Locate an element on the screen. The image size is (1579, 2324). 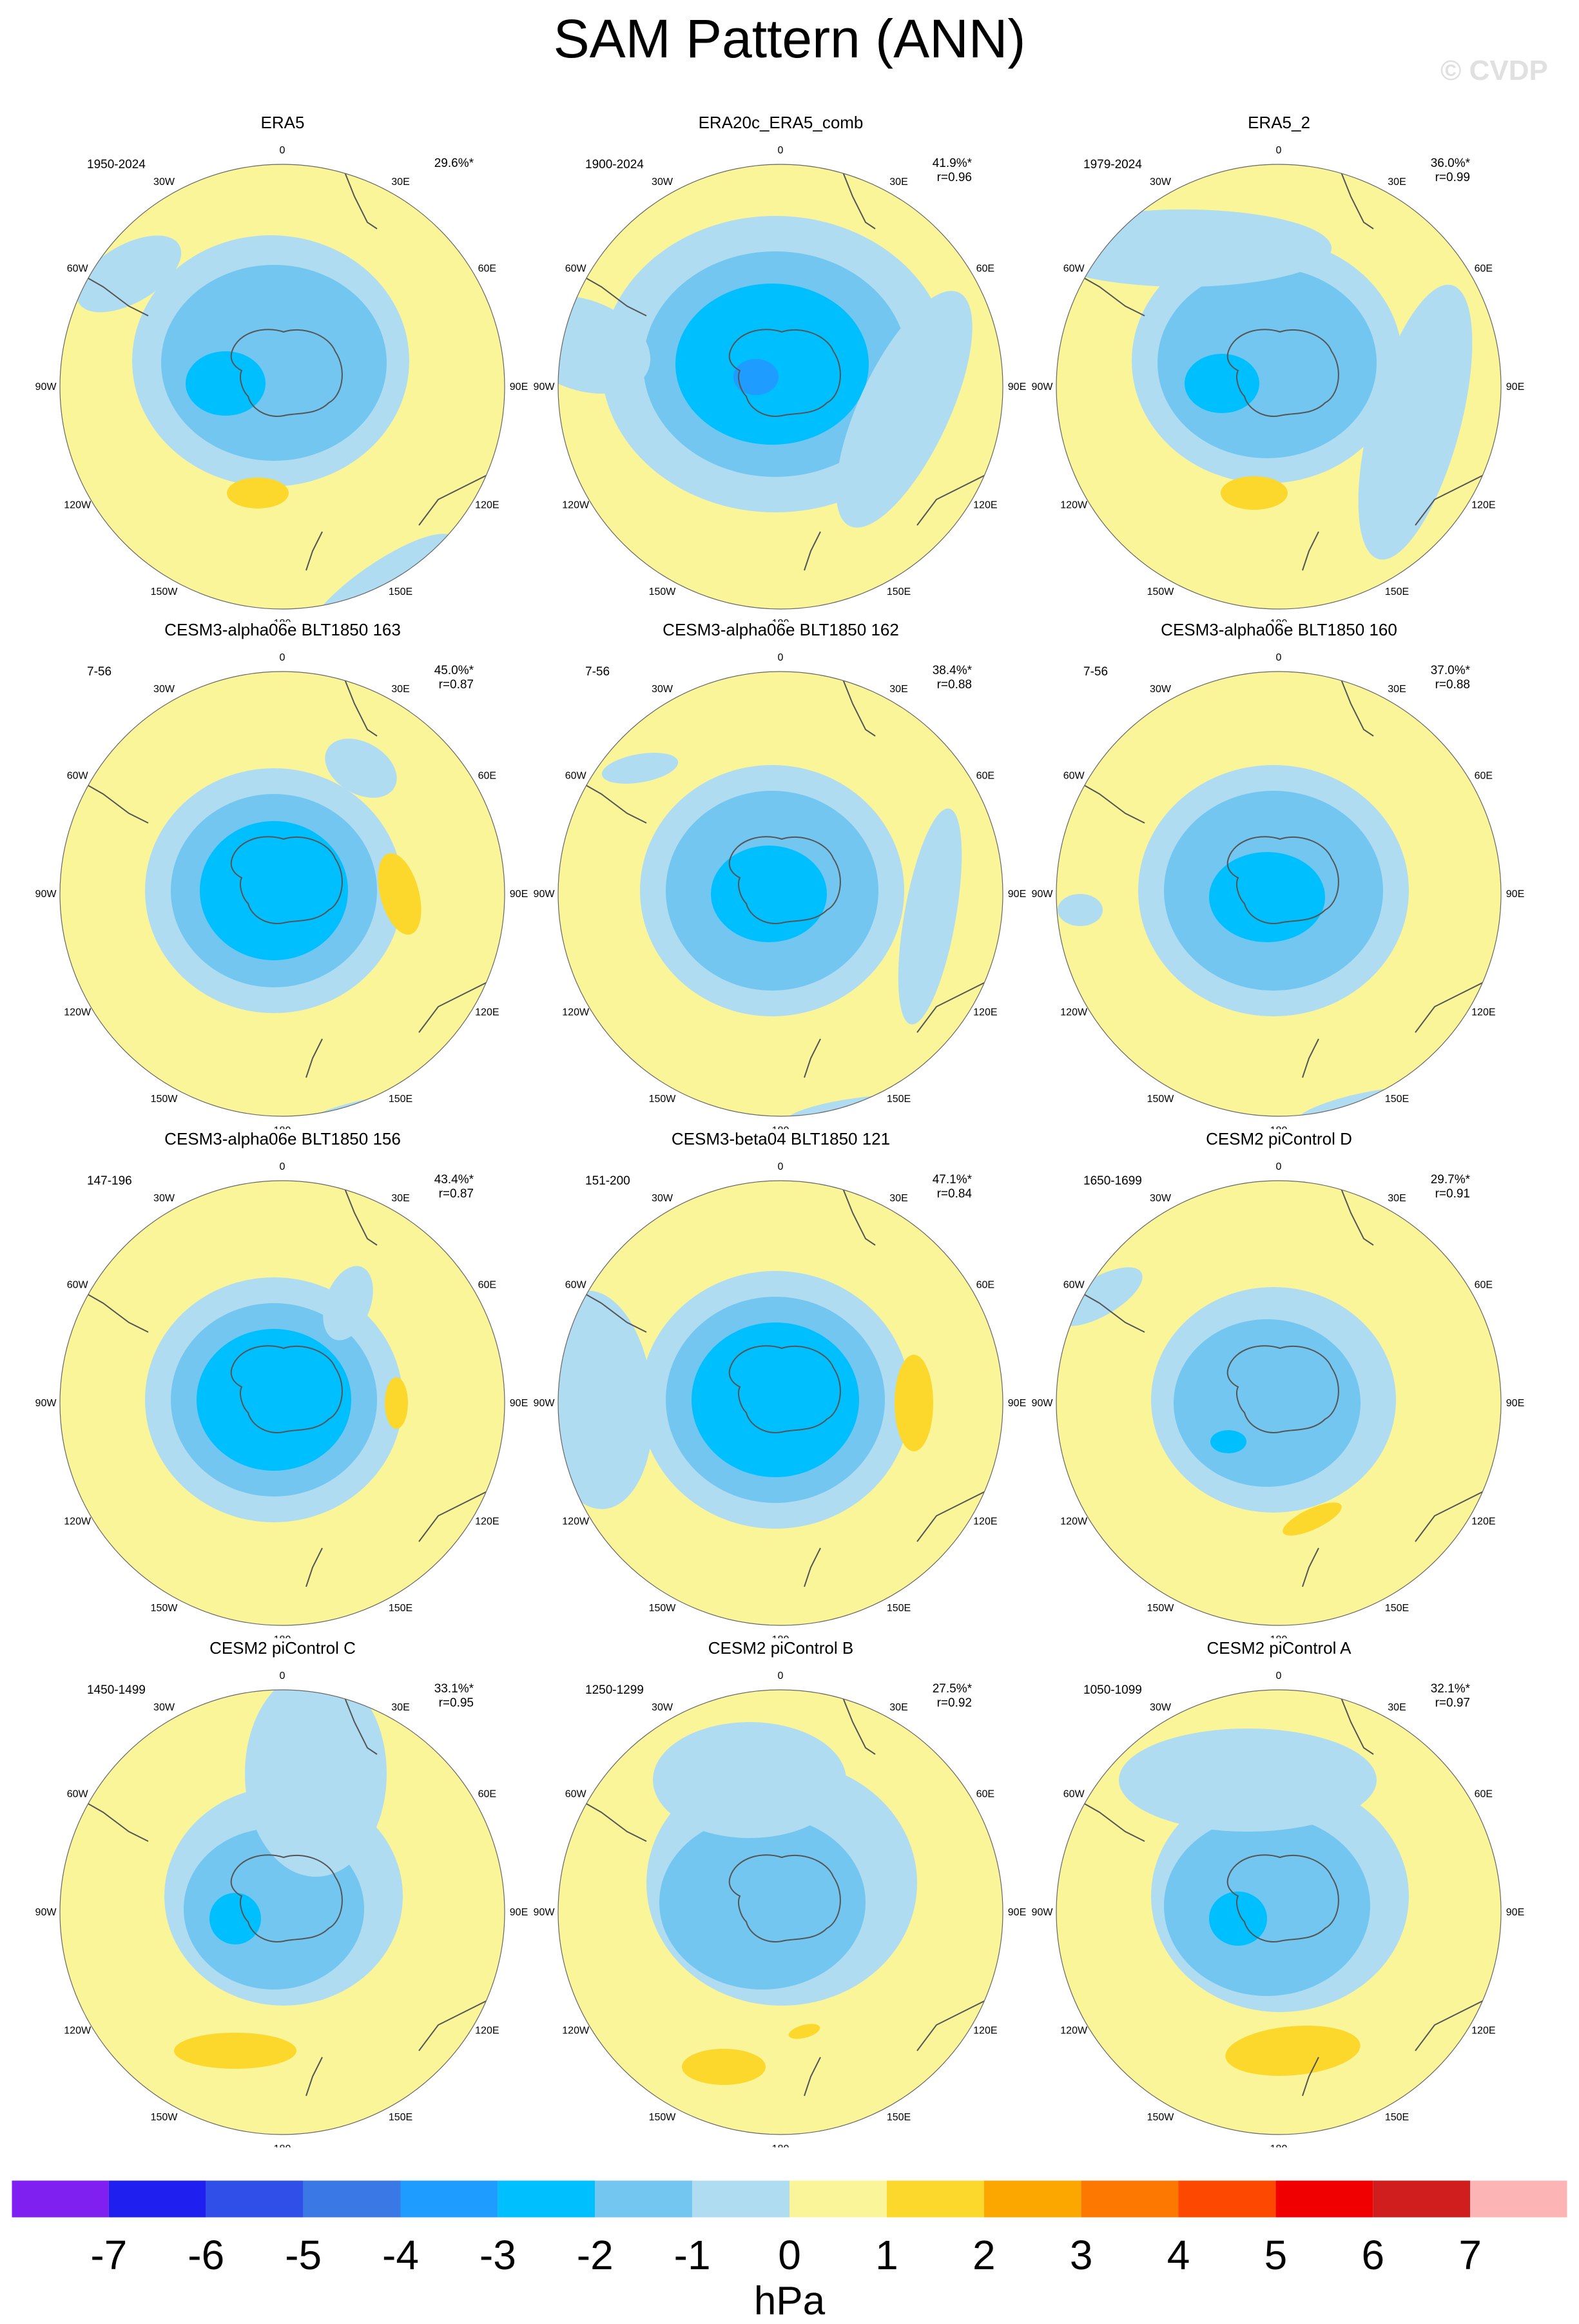
panel-pattern-corr: r=0.92 is located at coordinates (954, 1703).